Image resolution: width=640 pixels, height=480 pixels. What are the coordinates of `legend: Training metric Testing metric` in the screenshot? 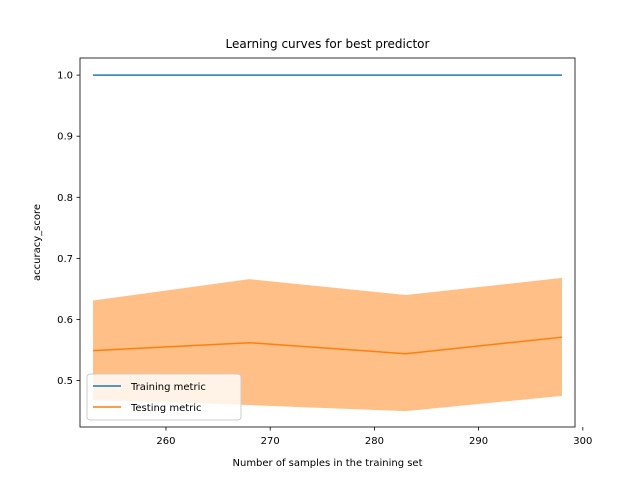 It's located at (164, 397).